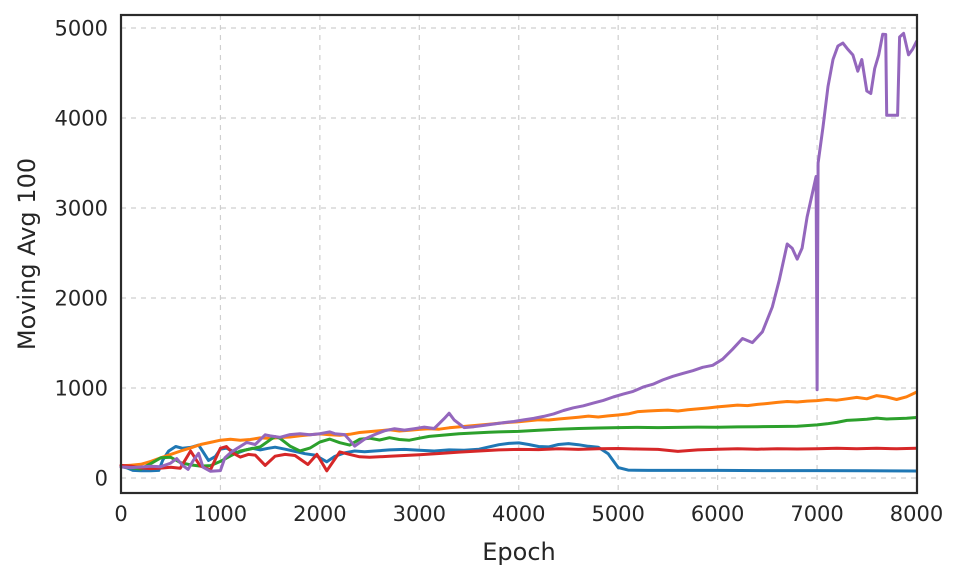 This screenshot has width=960, height=581. I want to click on x-axis-label: Epoch, so click(519, 552).